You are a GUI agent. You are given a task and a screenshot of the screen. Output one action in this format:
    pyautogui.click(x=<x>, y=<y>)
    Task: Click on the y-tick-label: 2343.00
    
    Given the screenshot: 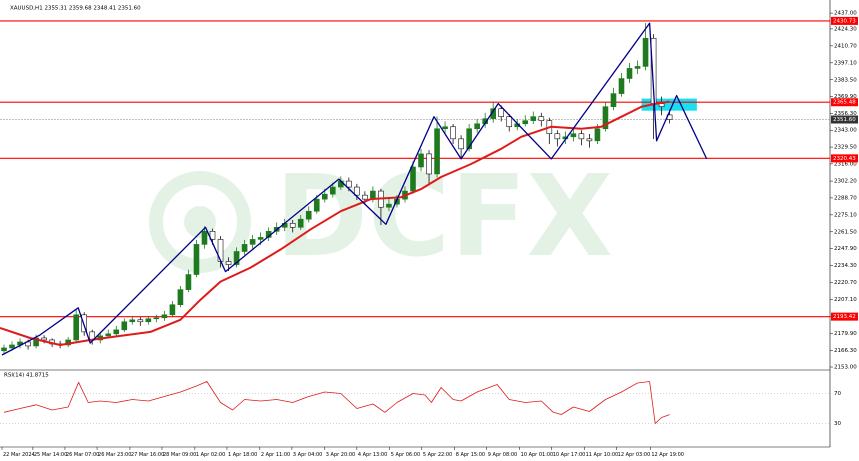 What is the action you would take?
    pyautogui.click(x=845, y=131)
    